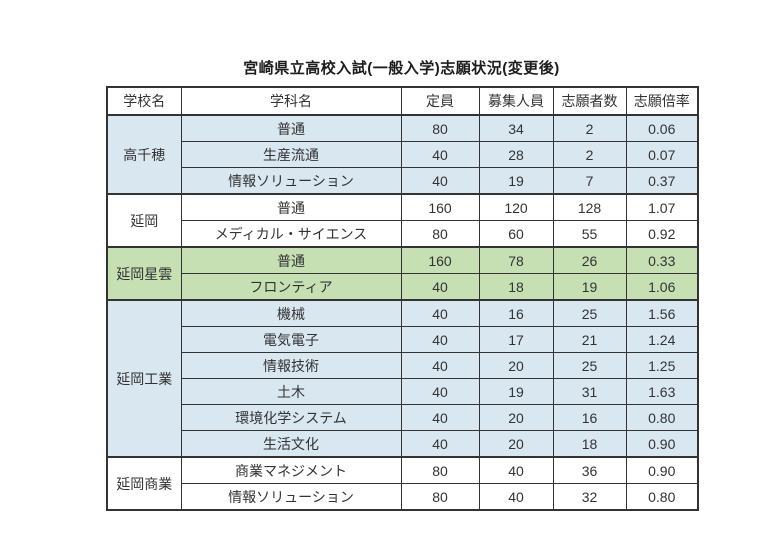 The width and height of the screenshot is (780, 551). Describe the element at coordinates (516, 287) in the screenshot. I see `recruit-cell: 18` at that location.